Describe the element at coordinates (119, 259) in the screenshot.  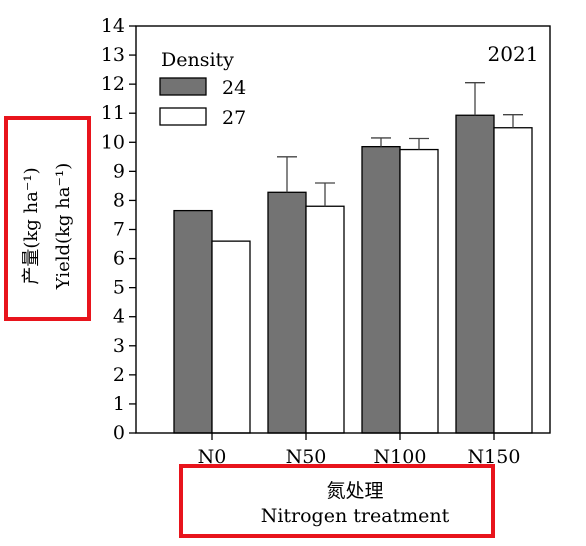
I see `y-tick-label: 6` at that location.